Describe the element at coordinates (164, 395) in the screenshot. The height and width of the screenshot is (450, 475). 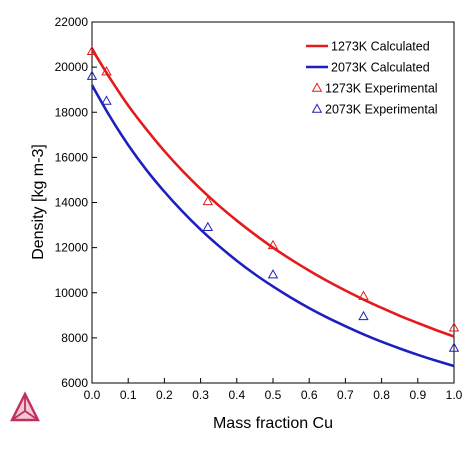
I see `x-tick-label: 0.2` at that location.